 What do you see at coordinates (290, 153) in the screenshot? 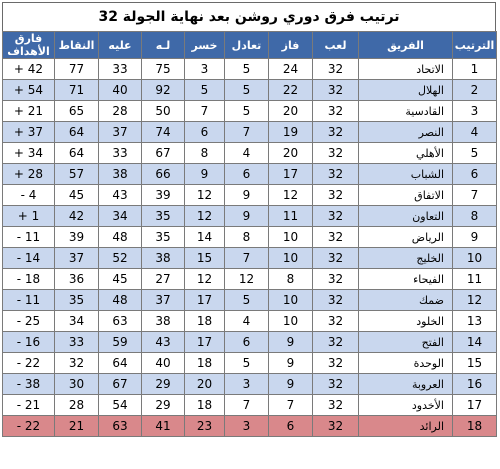
I see `won-cell: 20` at bounding box center [290, 153].